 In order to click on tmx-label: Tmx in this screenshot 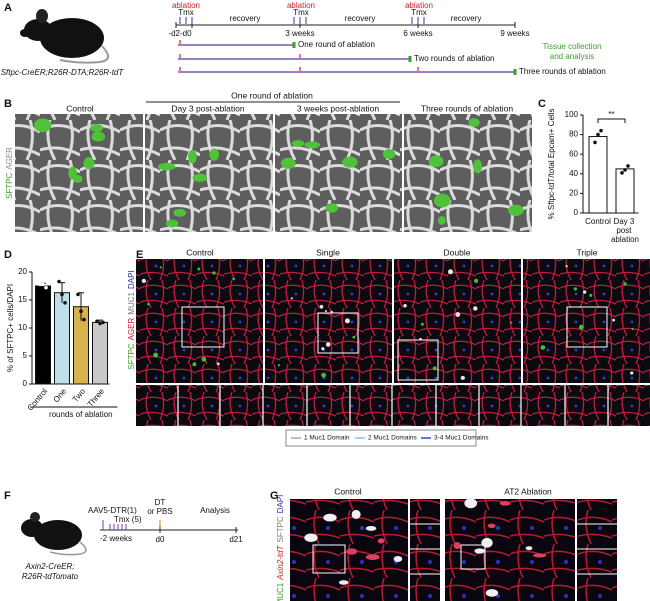, I will do `click(419, 12)`.